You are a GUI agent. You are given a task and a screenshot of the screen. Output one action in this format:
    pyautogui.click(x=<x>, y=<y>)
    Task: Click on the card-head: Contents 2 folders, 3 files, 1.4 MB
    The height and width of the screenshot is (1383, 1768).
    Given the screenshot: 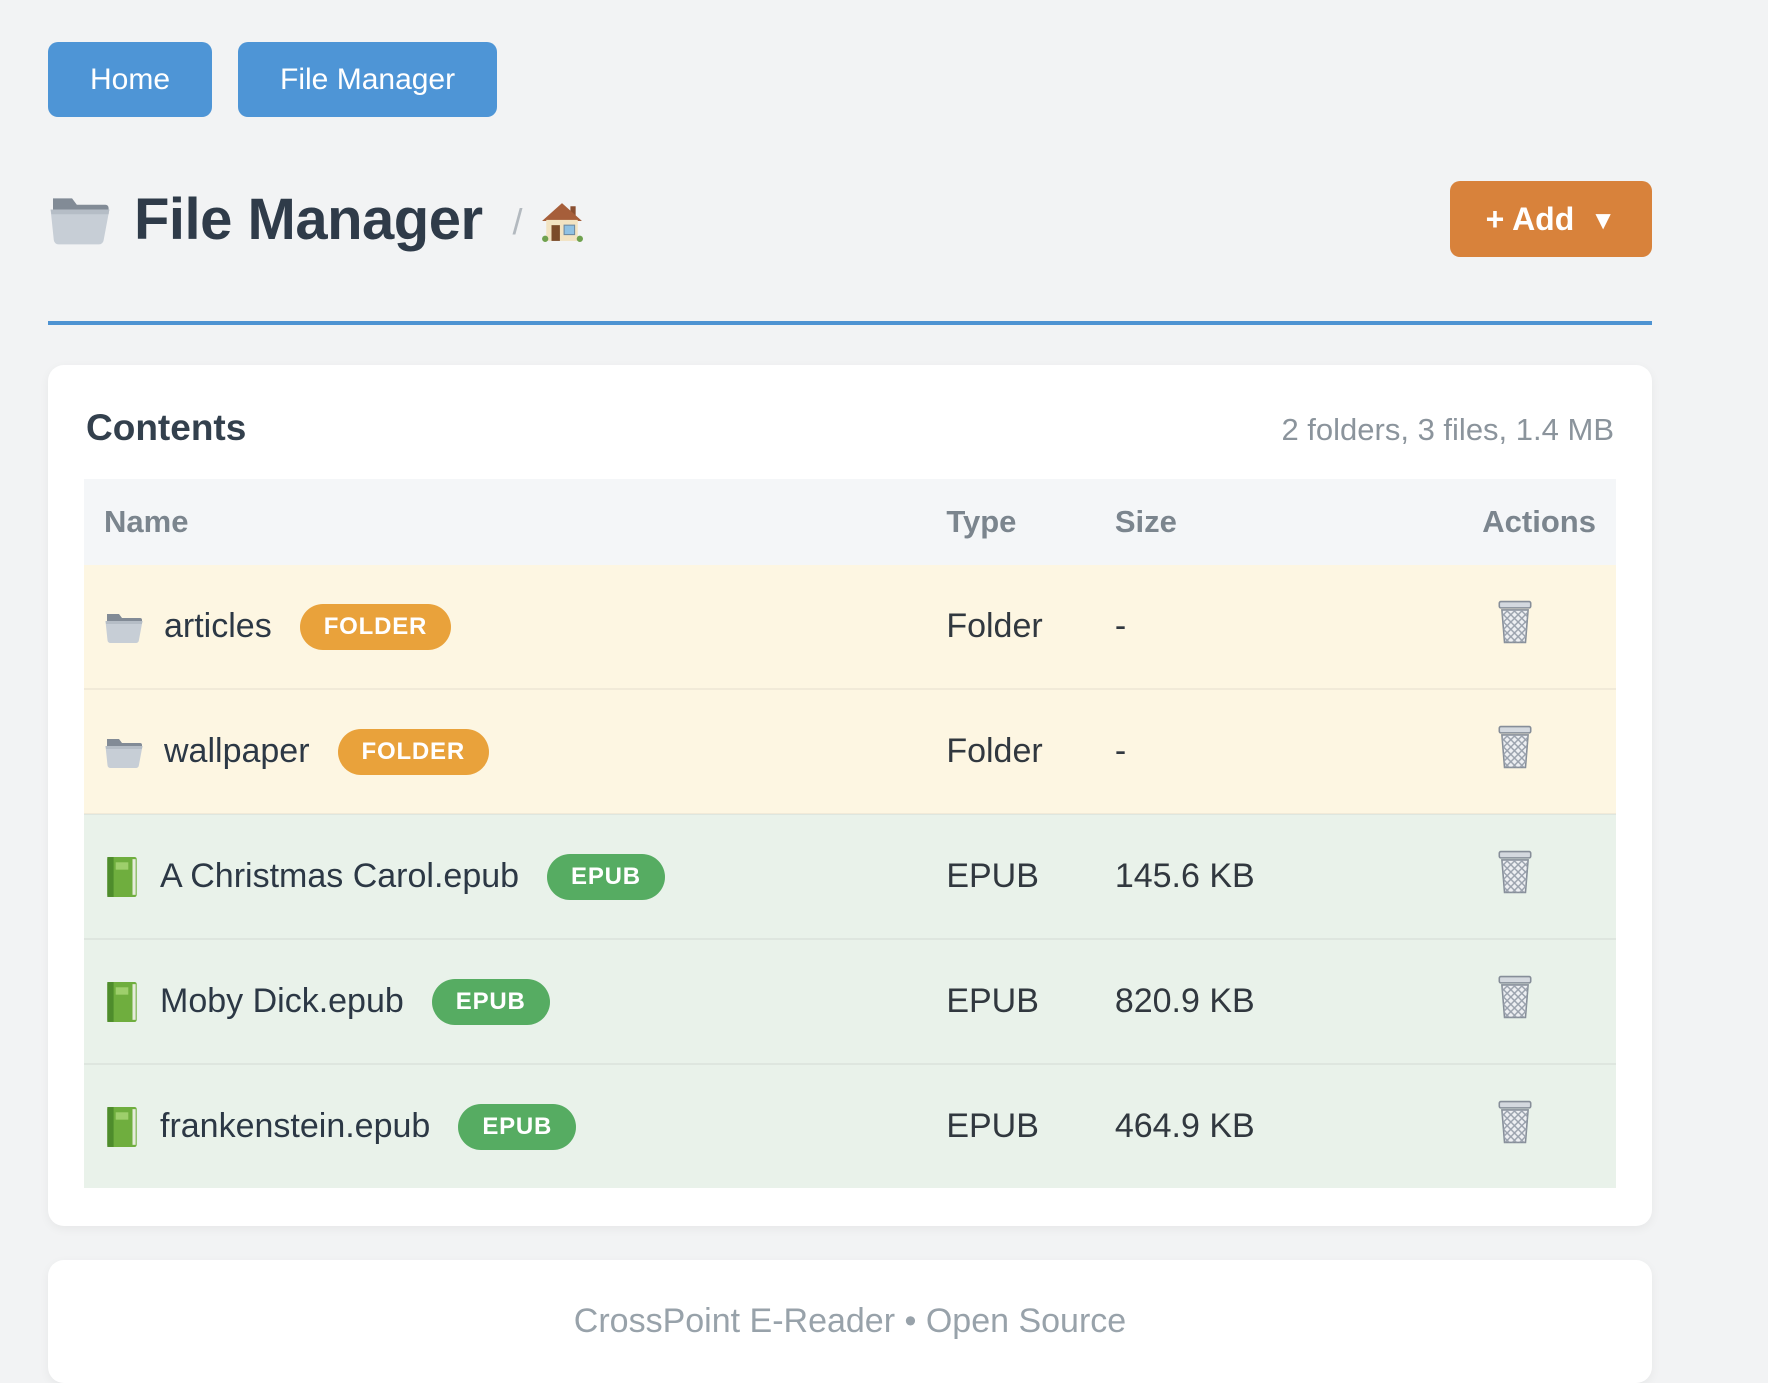 What is the action you would take?
    pyautogui.click(x=850, y=425)
    